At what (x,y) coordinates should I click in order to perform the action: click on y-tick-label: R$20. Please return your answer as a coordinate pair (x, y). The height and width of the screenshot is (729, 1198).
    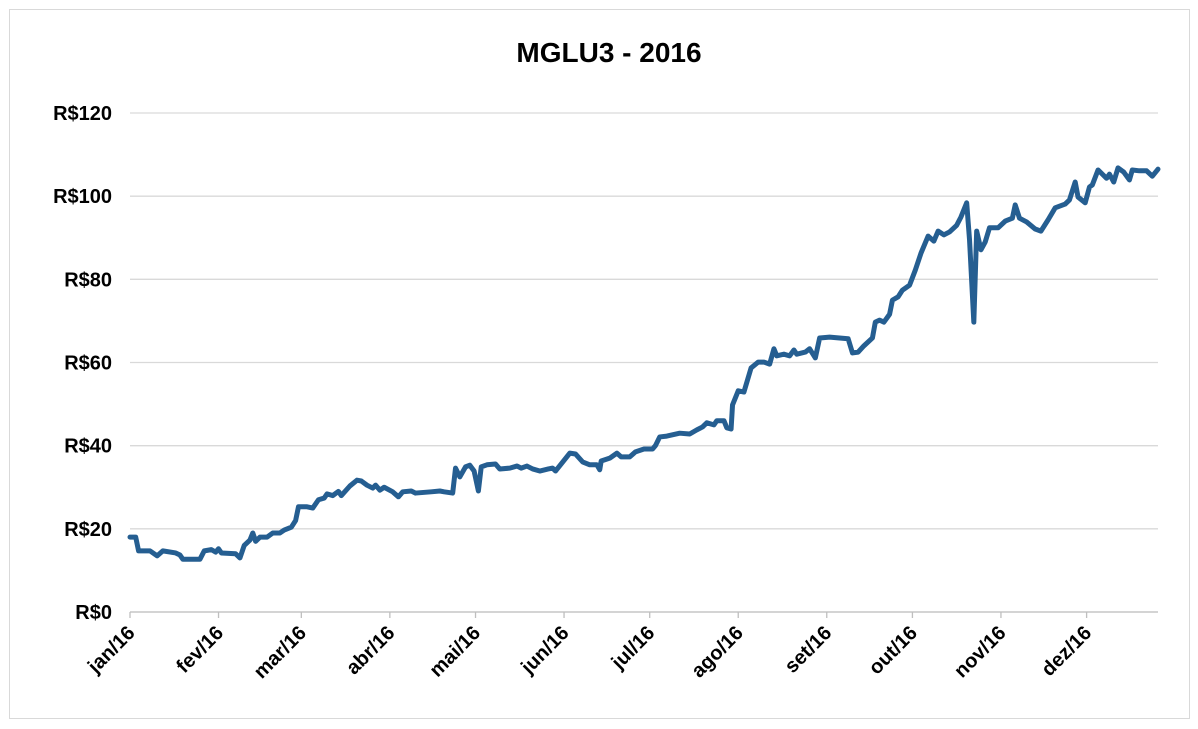
    Looking at the image, I should click on (88, 530).